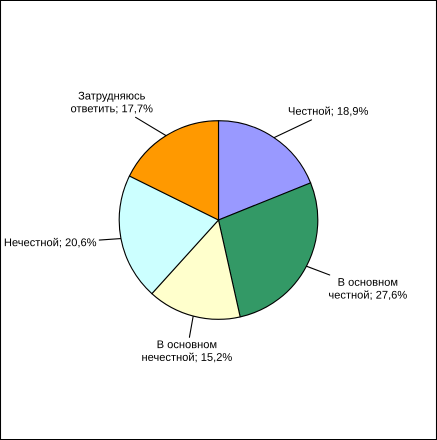  I want to click on slice-label: В основном честной; 27,6%, so click(368, 289).